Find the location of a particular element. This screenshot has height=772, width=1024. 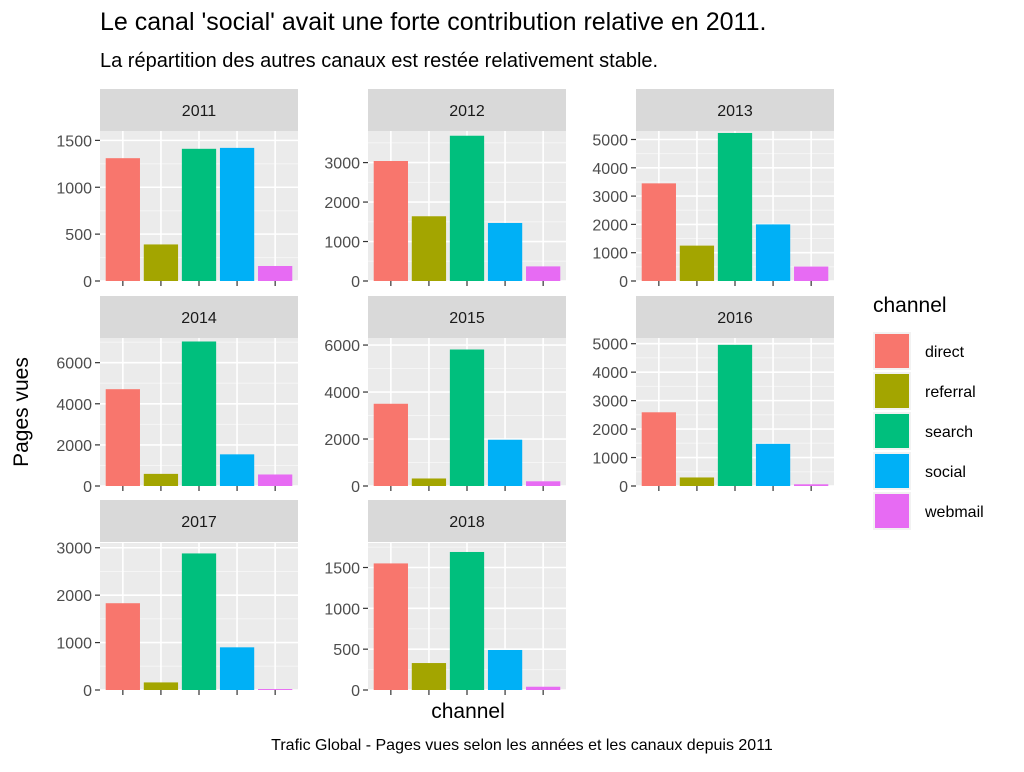

x-axis-title: channel is located at coordinates (468, 711).